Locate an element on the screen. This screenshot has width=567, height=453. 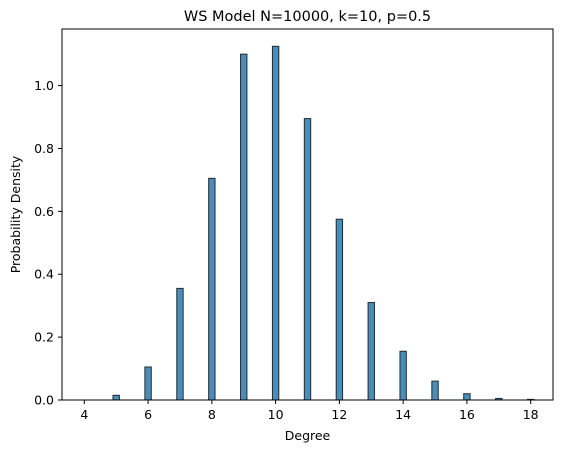
y-tick-label: 0.6 is located at coordinates (44, 211).